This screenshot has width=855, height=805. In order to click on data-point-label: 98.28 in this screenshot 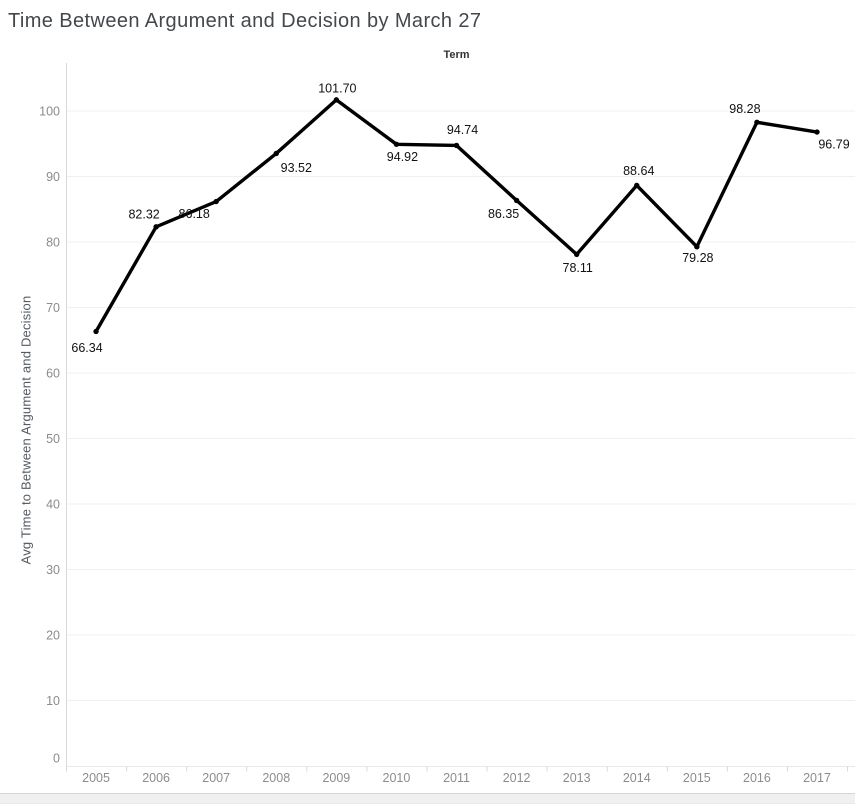, I will do `click(744, 109)`.